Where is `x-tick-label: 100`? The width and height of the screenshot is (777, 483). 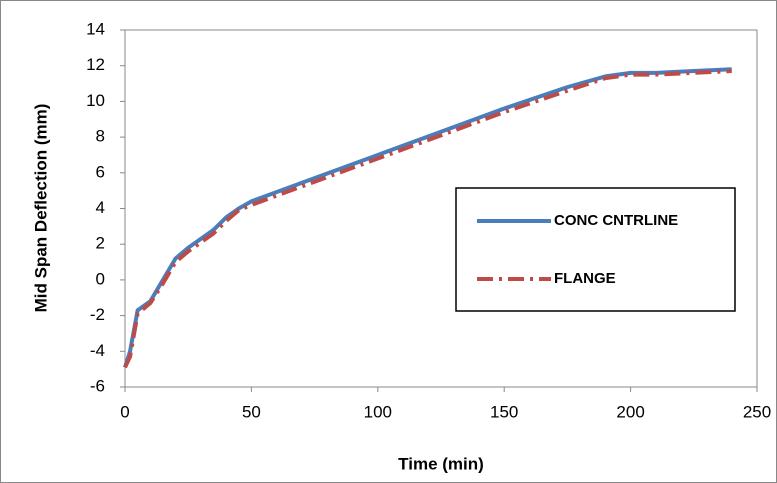
x-tick-label: 100 is located at coordinates (378, 411).